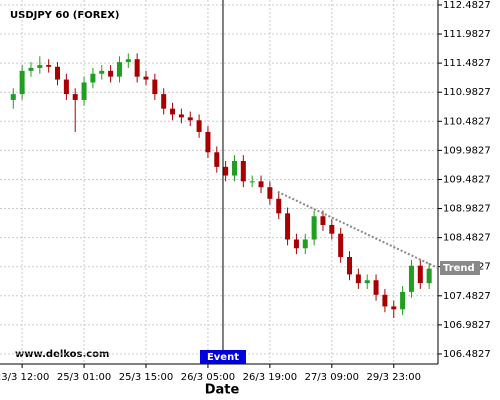 This screenshot has height=400, width=500. What do you see at coordinates (467, 150) in the screenshot?
I see `y-tick-label: 109.9827` at bounding box center [467, 150].